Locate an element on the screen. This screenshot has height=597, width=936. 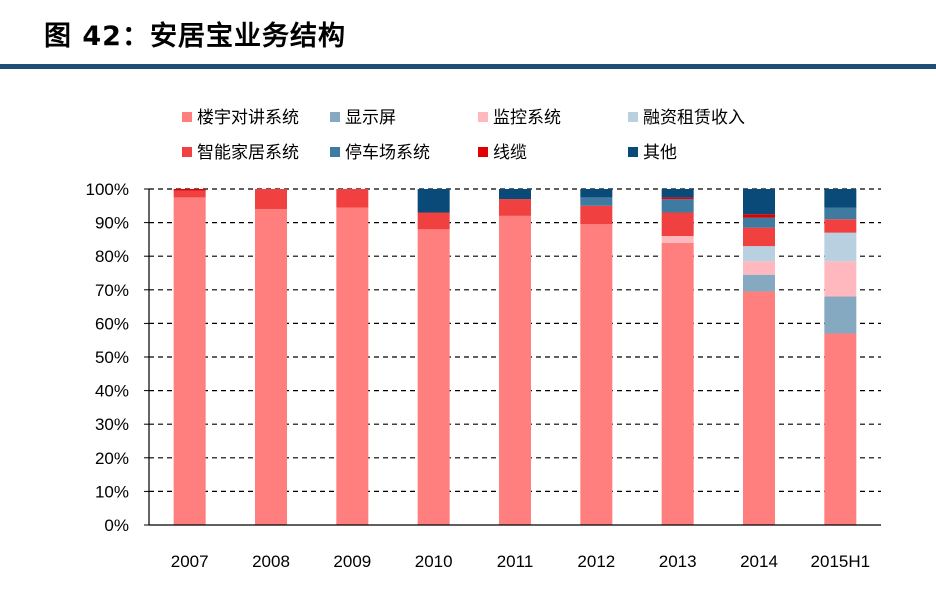
x-tick-label: 2015H1 is located at coordinates (841, 561).